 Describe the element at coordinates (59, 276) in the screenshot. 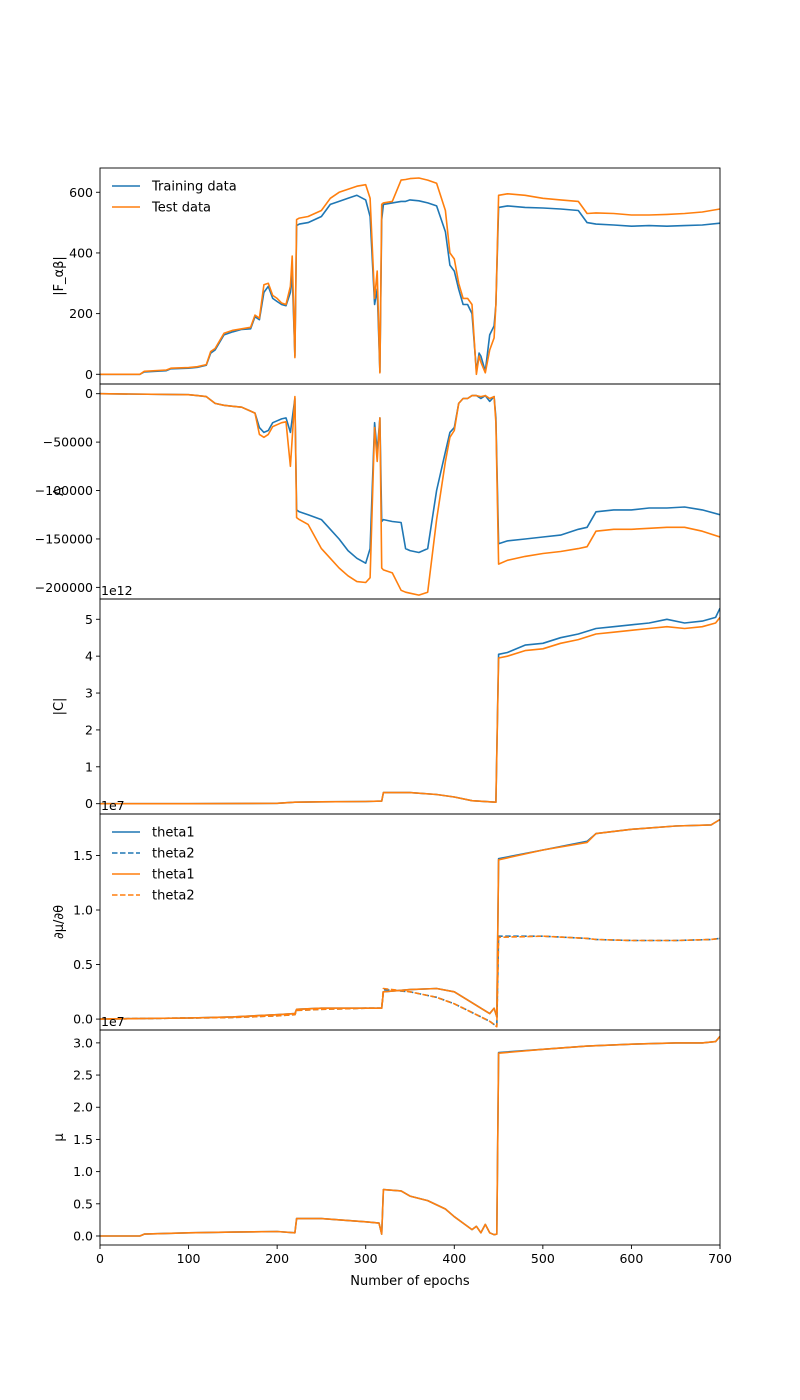

I see `y-axis-label: |F_αβ|` at that location.